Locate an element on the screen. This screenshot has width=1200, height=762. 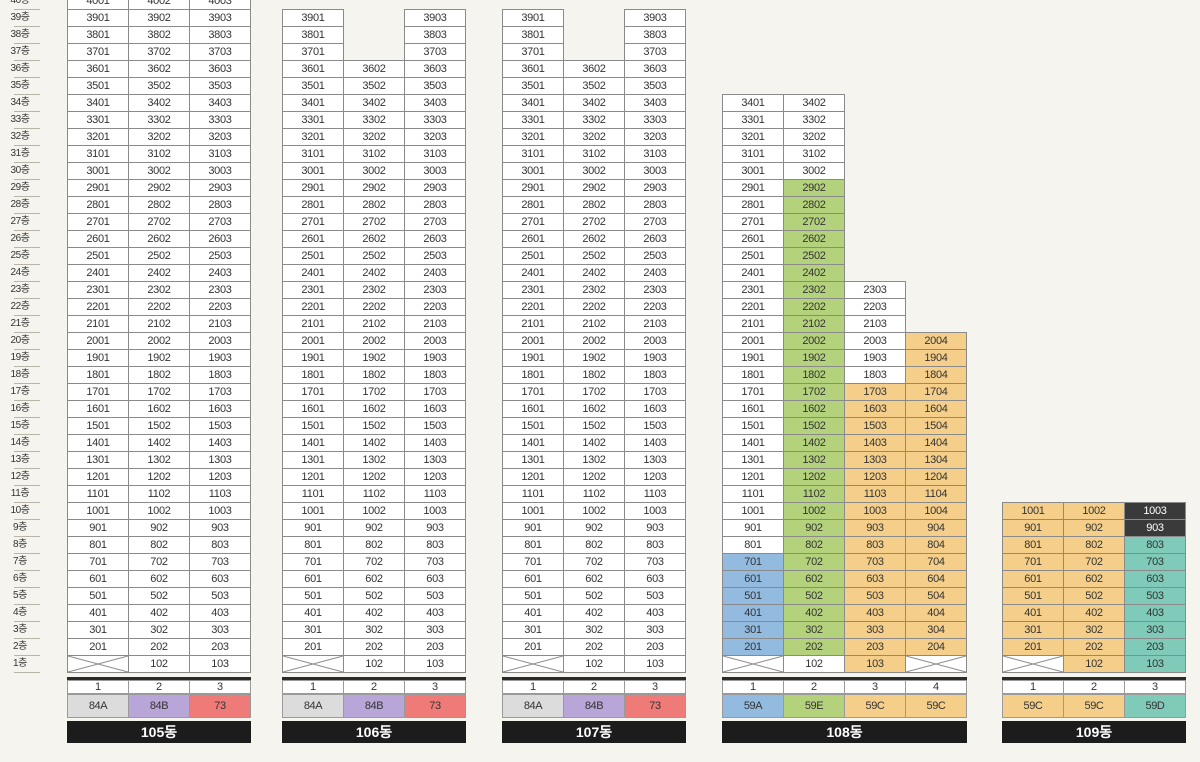
unit-cell: 2701 is located at coordinates (313, 222).